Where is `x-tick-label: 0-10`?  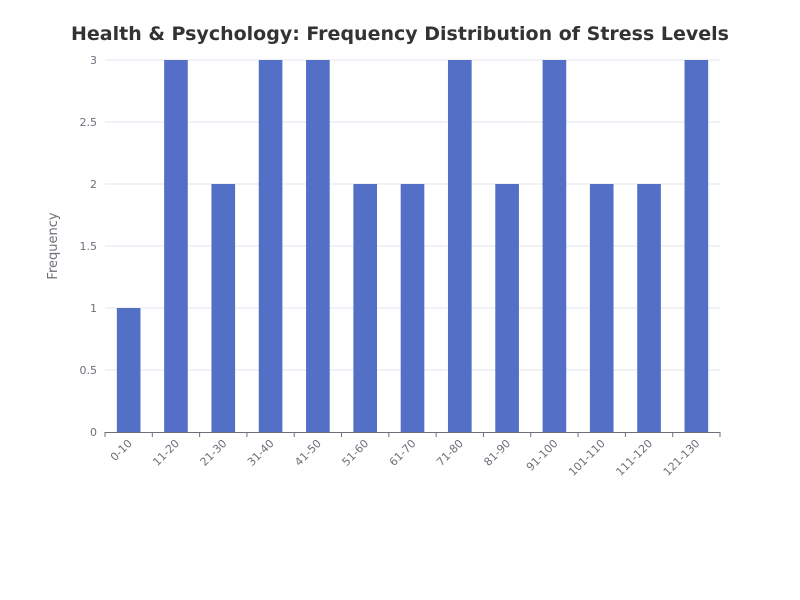
x-tick-label: 0-10 is located at coordinates (121, 450).